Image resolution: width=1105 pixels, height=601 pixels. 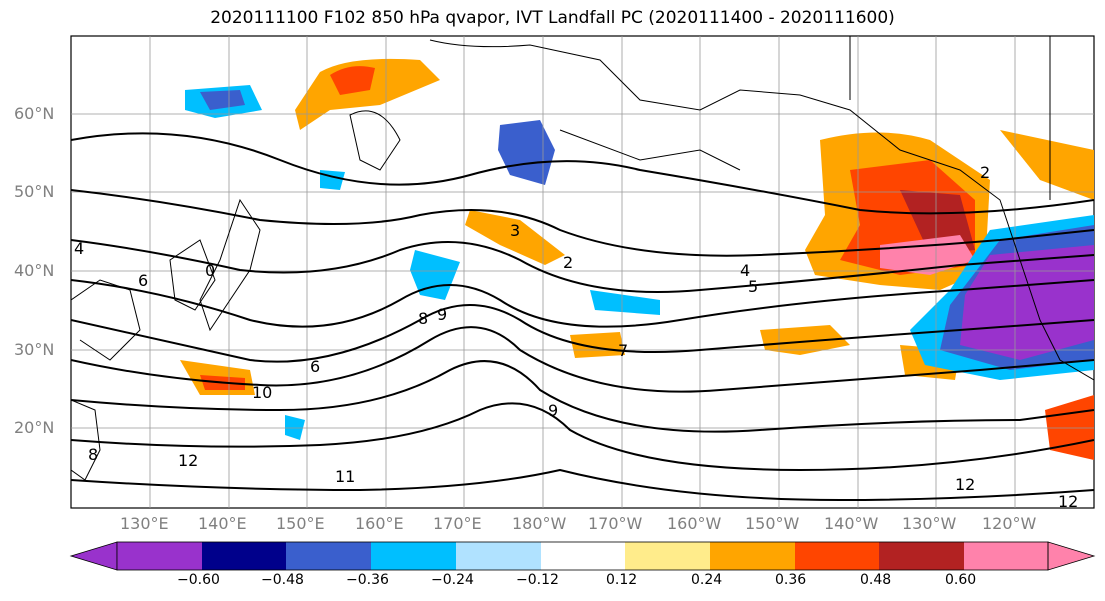 I want to click on lon-label-140e: 140°E, so click(x=222, y=523).